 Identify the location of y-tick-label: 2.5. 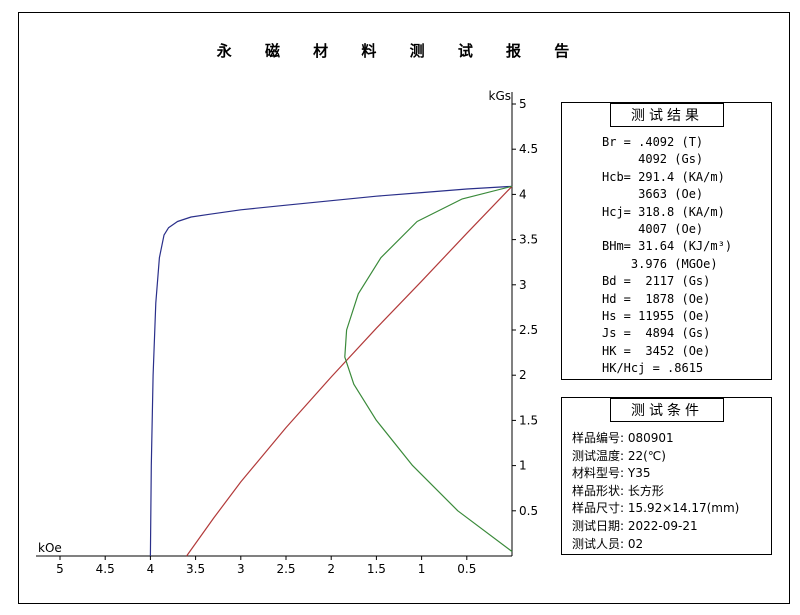
(528, 330).